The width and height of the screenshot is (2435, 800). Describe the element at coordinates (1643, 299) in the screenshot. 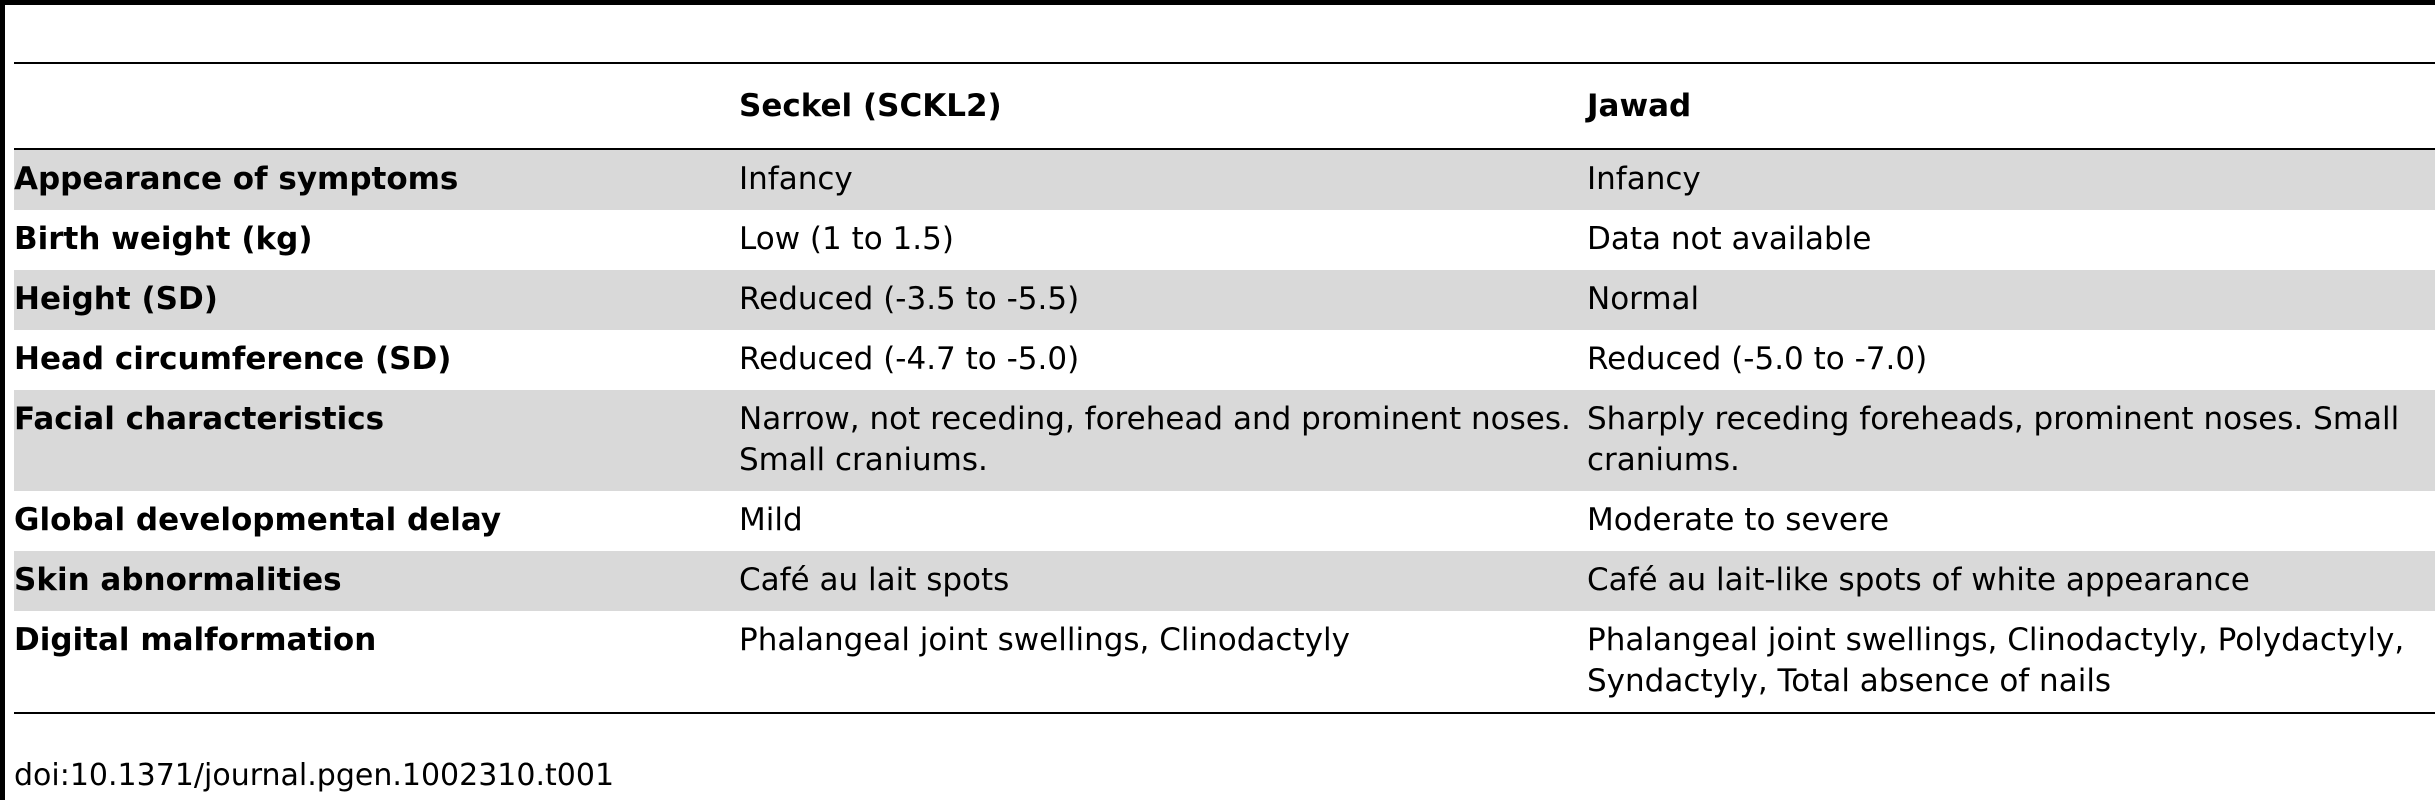

I see `jawad-cell: Normal` at that location.